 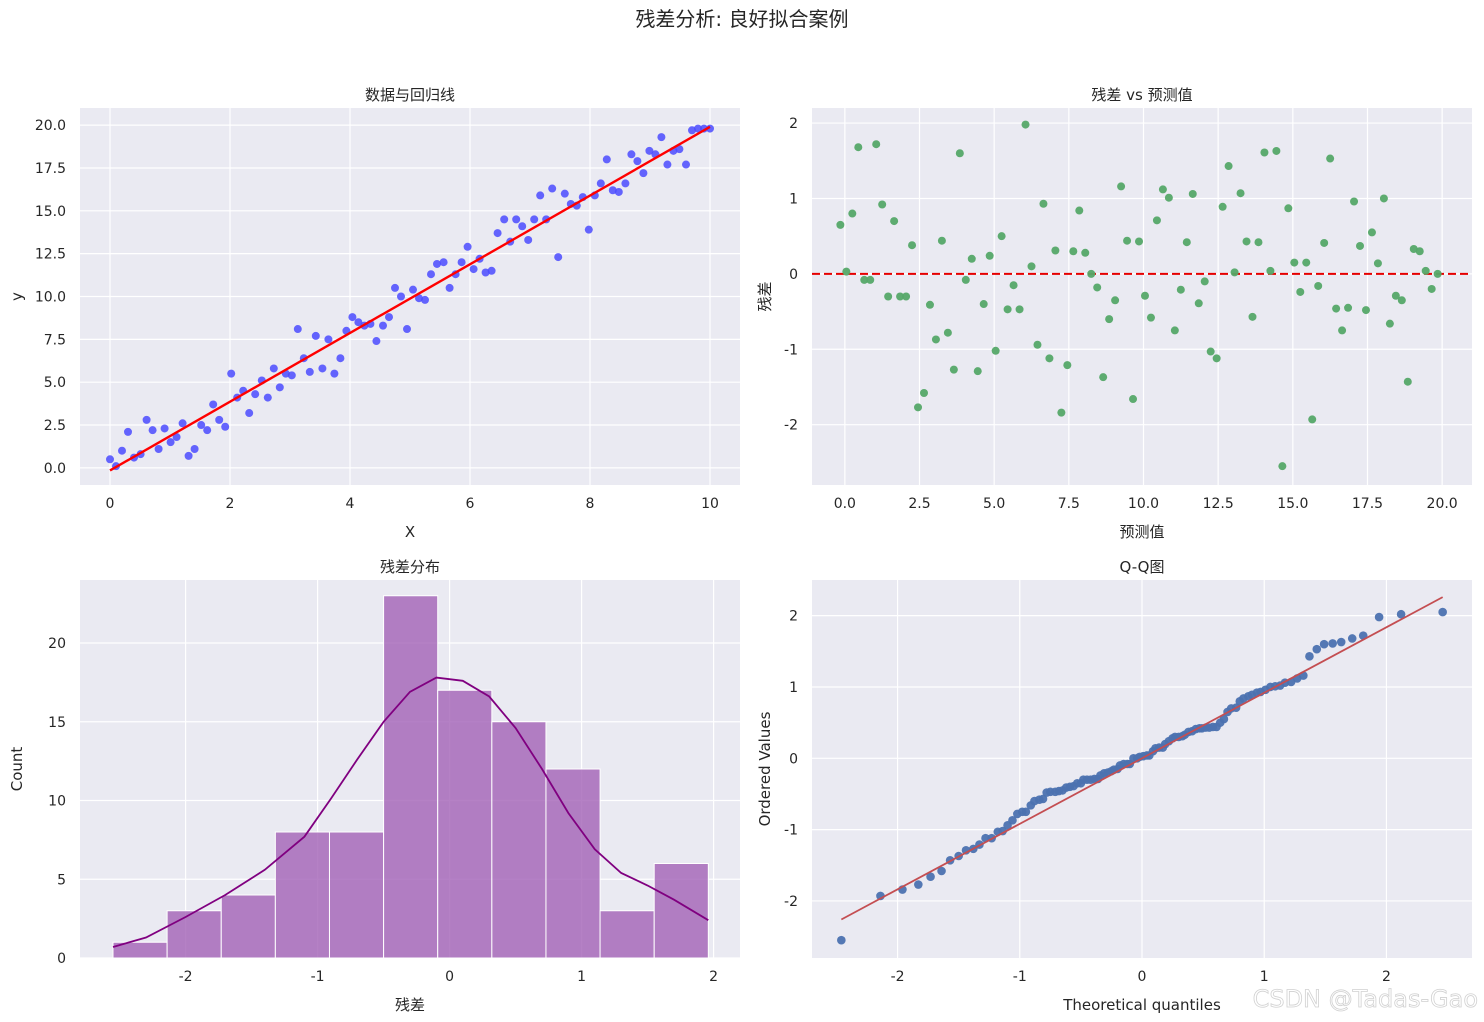 I want to click on residual-histogram-x-tick-label: 0, so click(x=449, y=977).